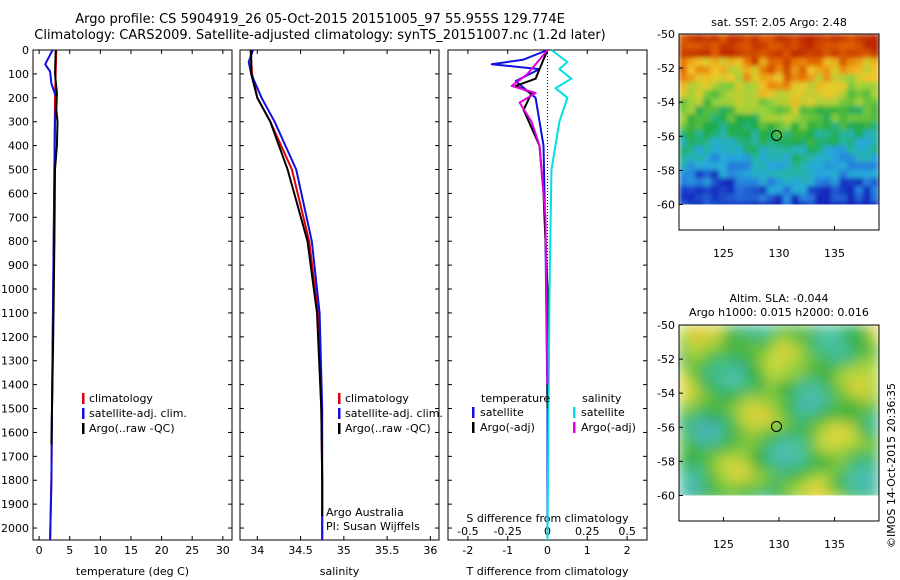  Describe the element at coordinates (387, 550) in the screenshot. I see `x-tick-label-salinity: 35.5` at that location.